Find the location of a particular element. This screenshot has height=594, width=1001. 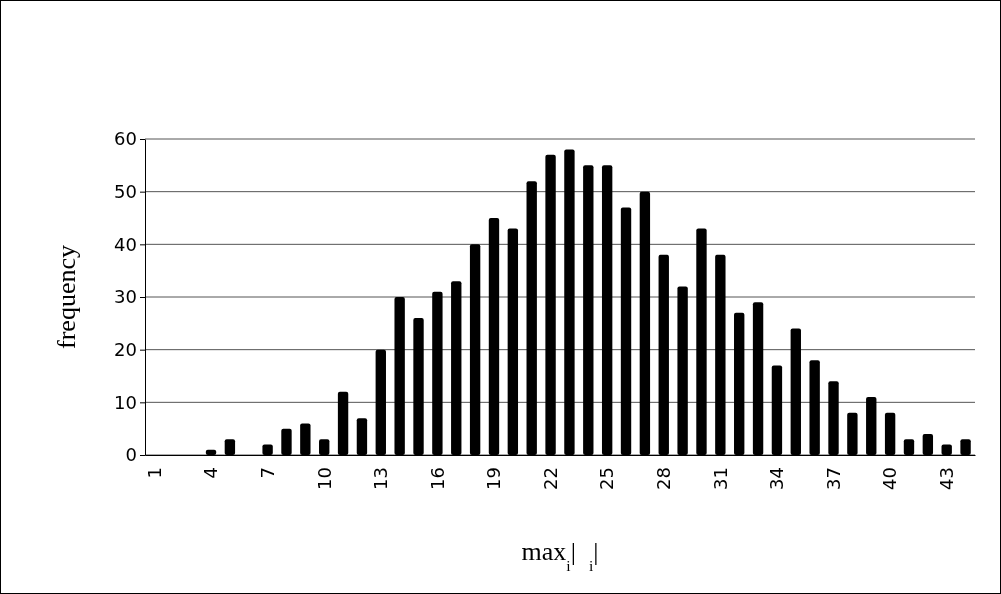

x-tick-label: 7 is located at coordinates (267, 473).